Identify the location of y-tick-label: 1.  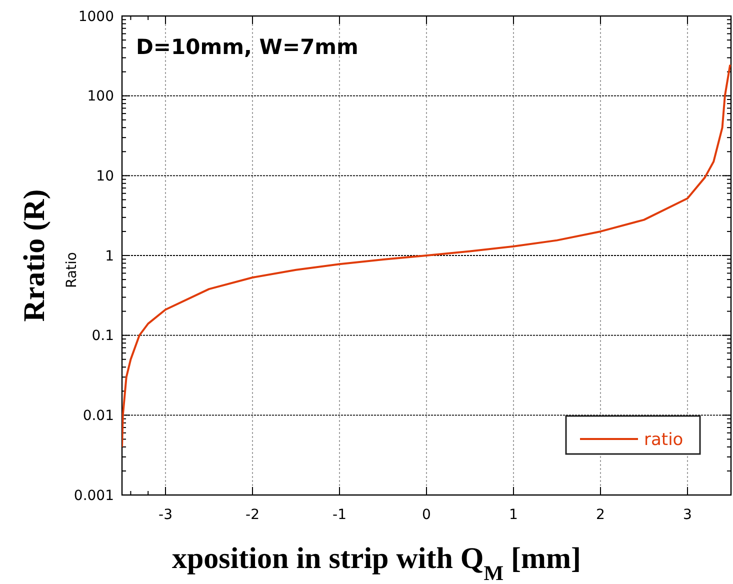
(109, 256).